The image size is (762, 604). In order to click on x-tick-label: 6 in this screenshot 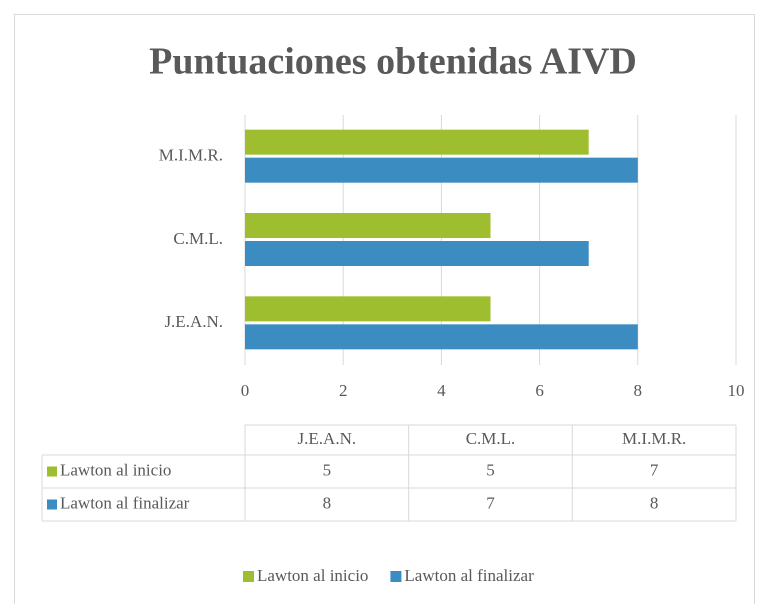, I will do `click(539, 390)`.